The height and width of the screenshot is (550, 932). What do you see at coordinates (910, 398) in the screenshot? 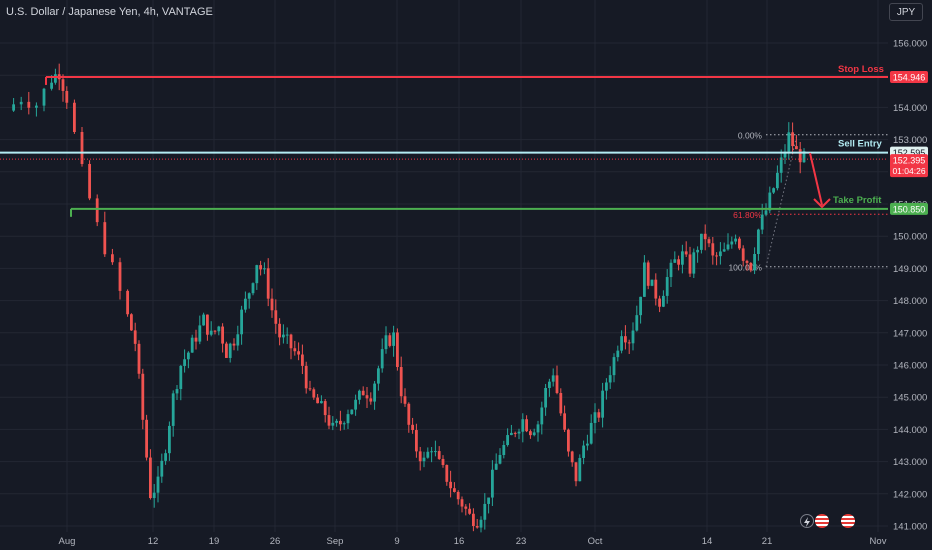
I see `y-tick-label: 145.000` at bounding box center [910, 398].